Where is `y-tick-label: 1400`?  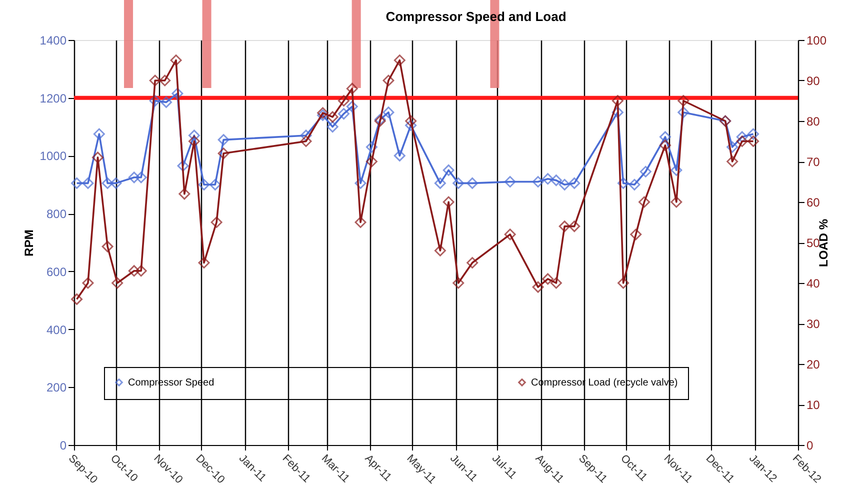
y-tick-label: 1400 is located at coordinates (53, 41).